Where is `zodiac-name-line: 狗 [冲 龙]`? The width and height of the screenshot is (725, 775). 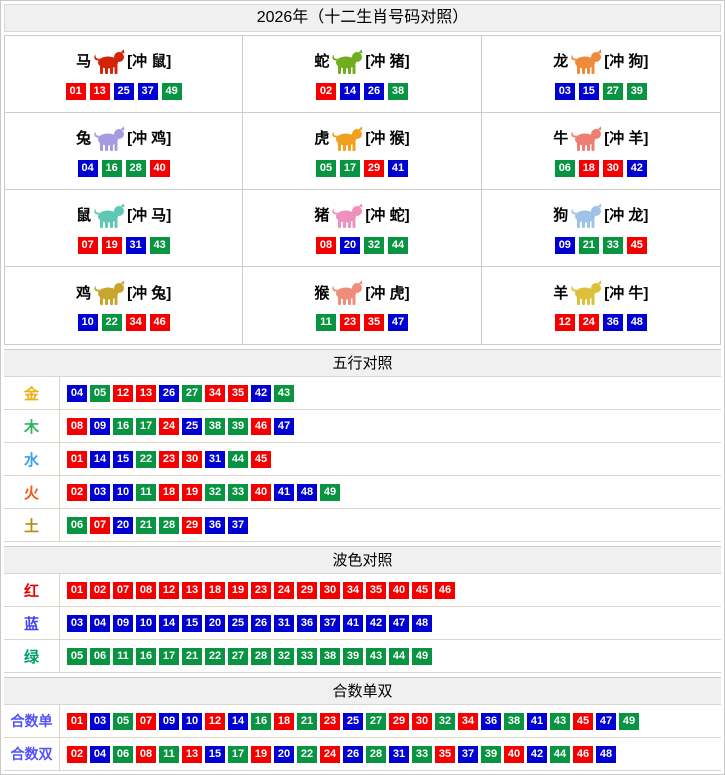
zodiac-name-line: 狗 [冲 龙] is located at coordinates (600, 215).